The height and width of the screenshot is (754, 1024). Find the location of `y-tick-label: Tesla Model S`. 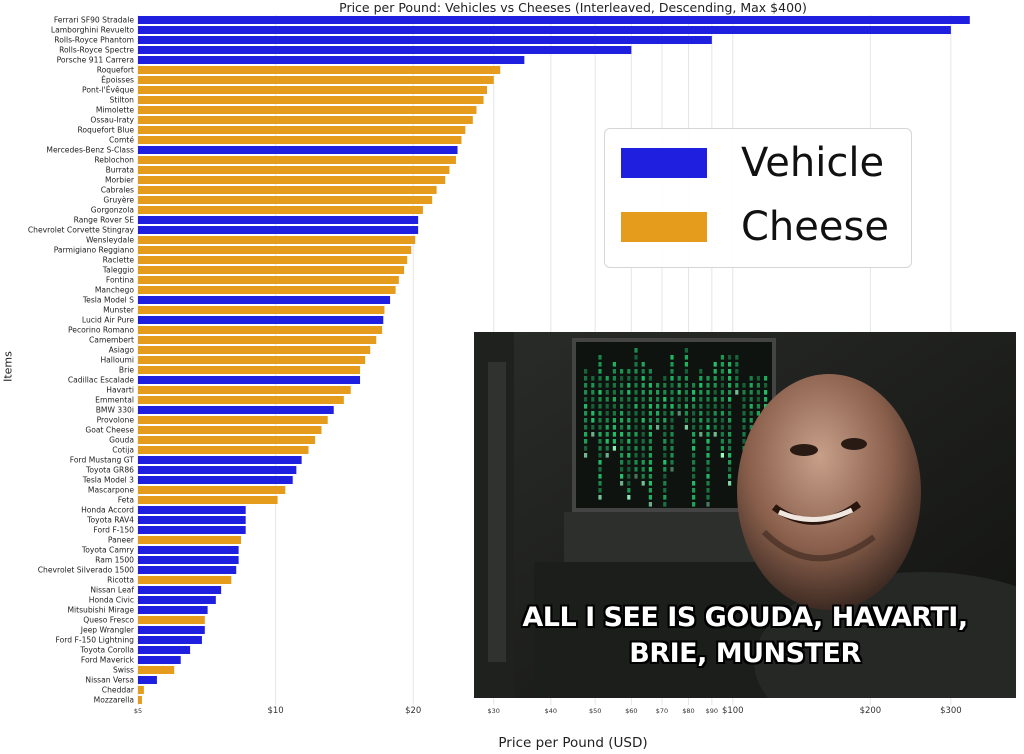

y-tick-label: Tesla Model S is located at coordinates (108, 300).